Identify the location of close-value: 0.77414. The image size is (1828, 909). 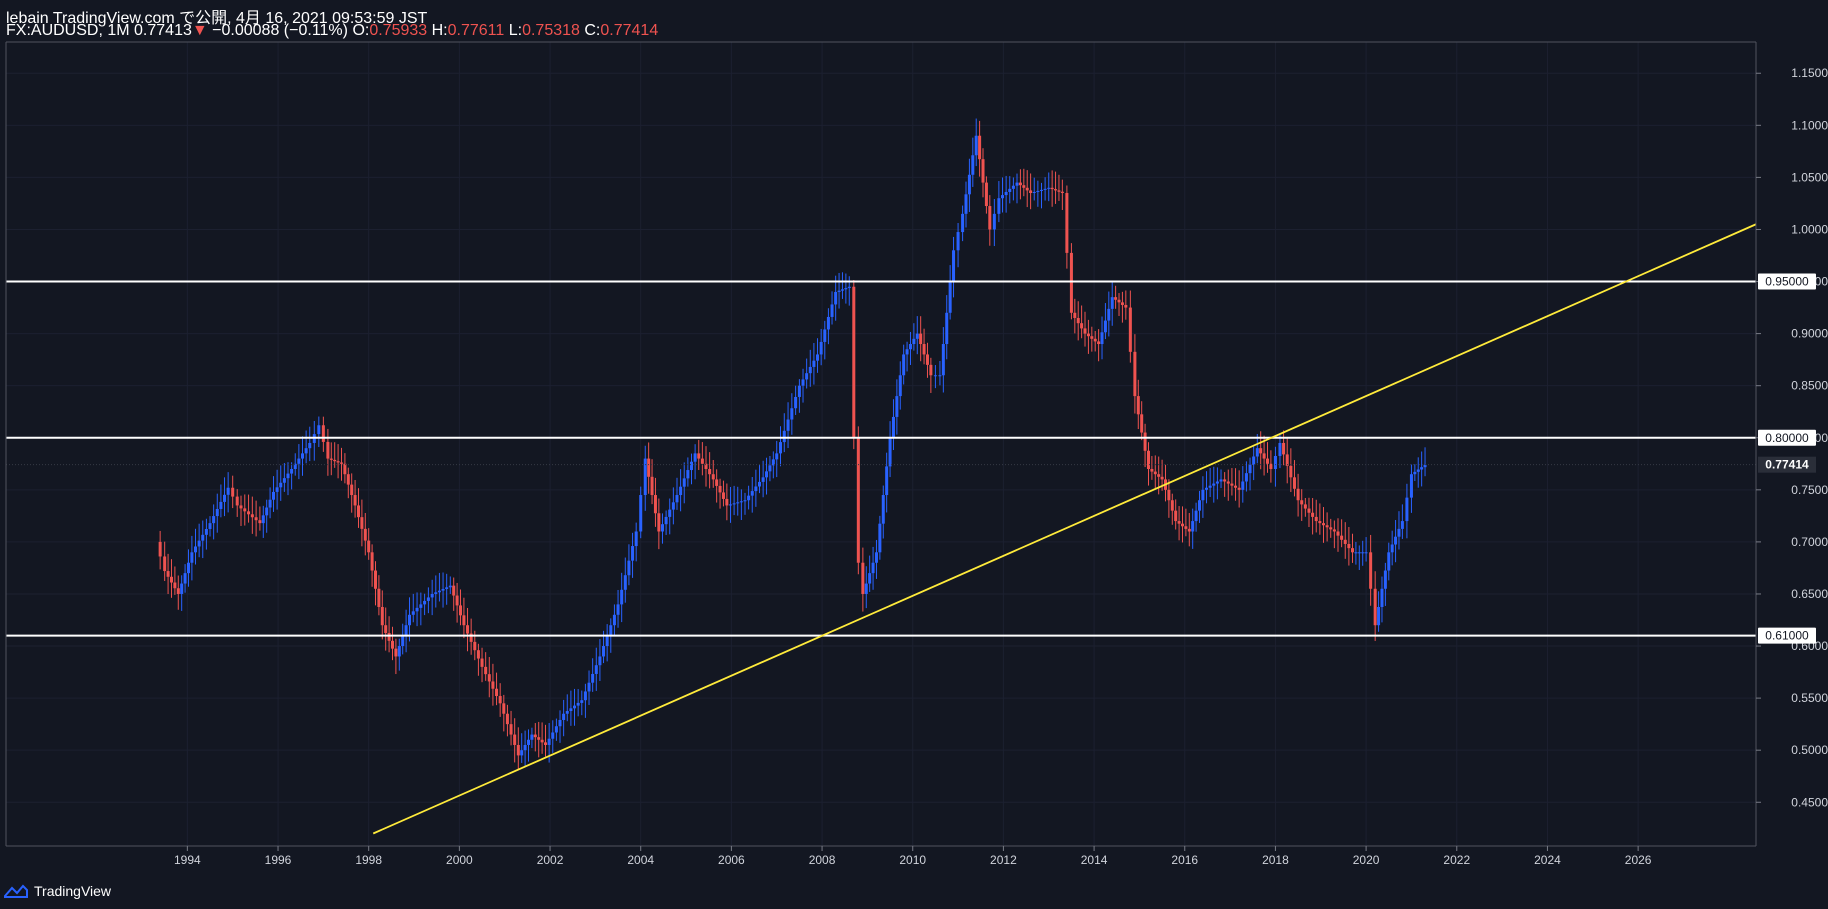
(629, 30).